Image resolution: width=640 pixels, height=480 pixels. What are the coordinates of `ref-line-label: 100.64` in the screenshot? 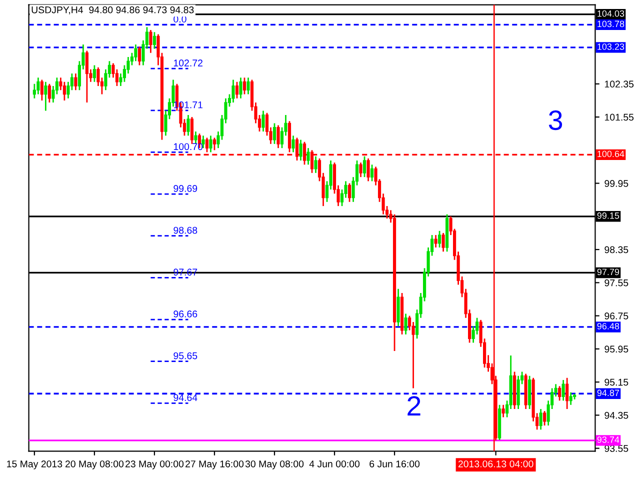 It's located at (611, 154).